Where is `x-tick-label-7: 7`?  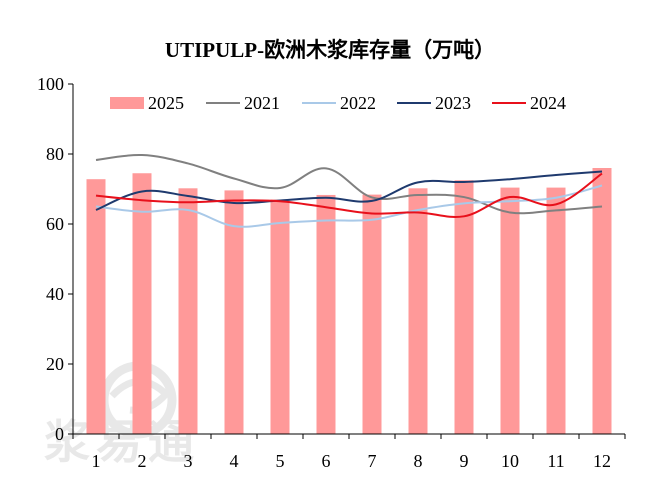
x-tick-label-7: 7 is located at coordinates (372, 461).